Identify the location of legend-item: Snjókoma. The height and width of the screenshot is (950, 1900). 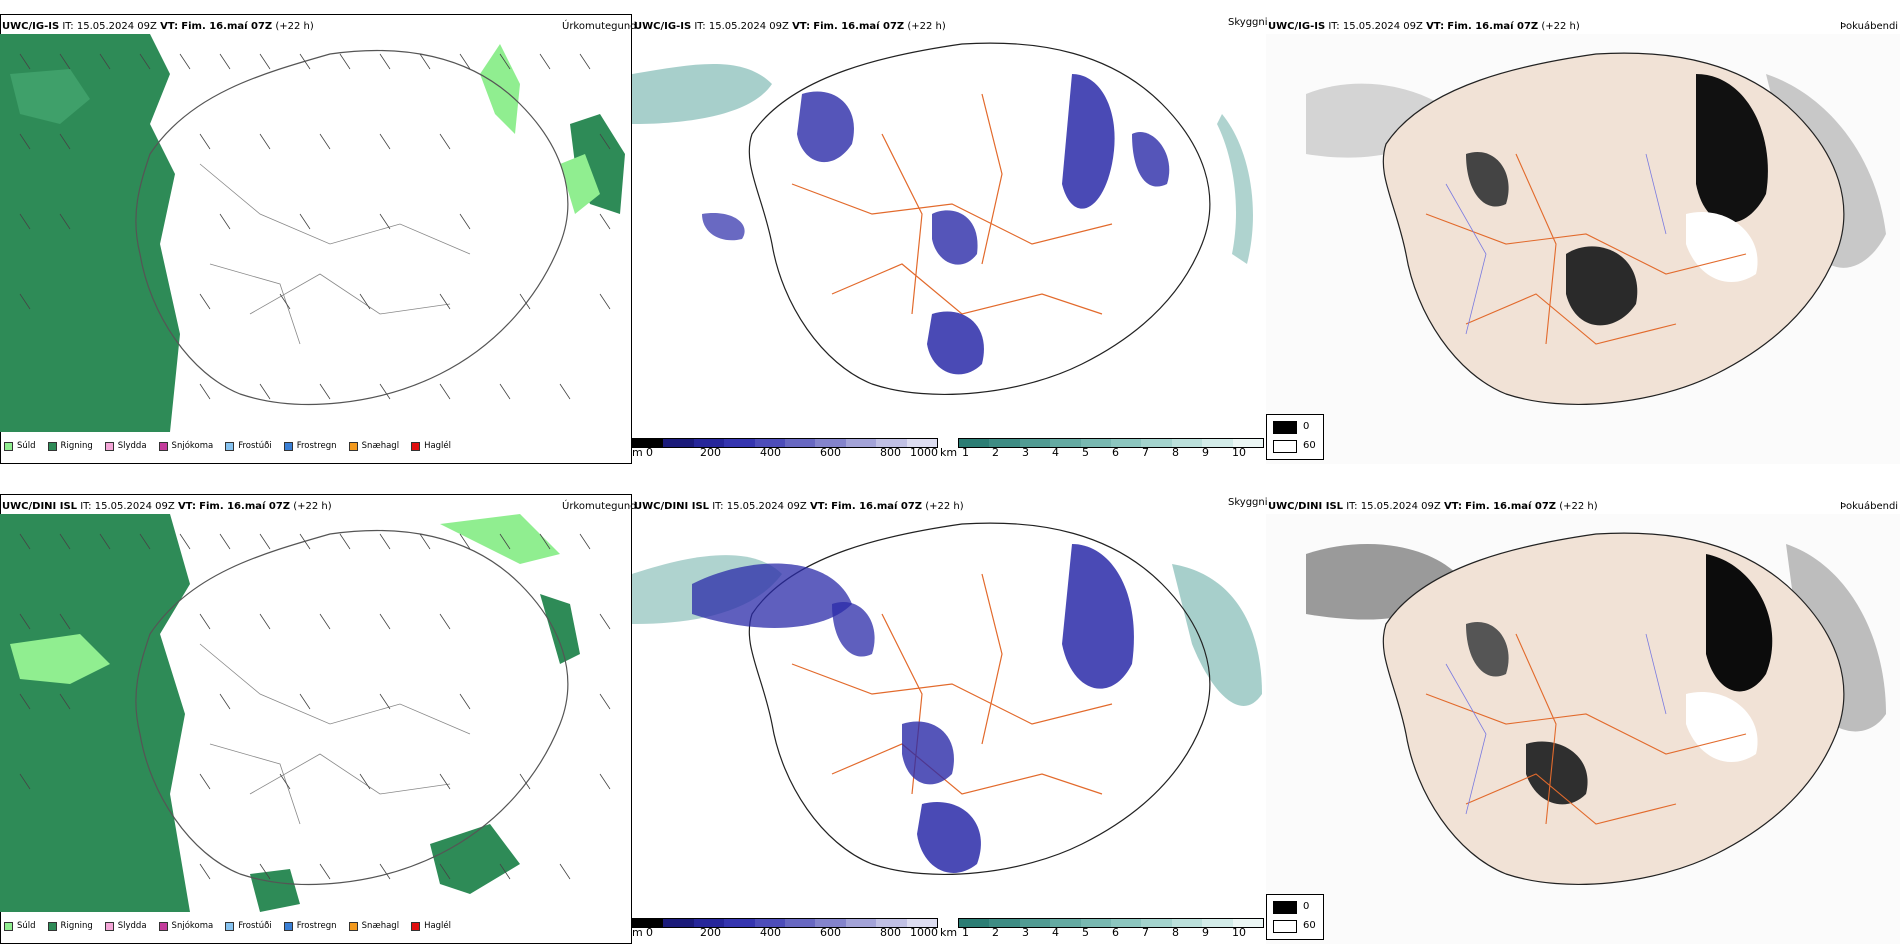
(186, 926).